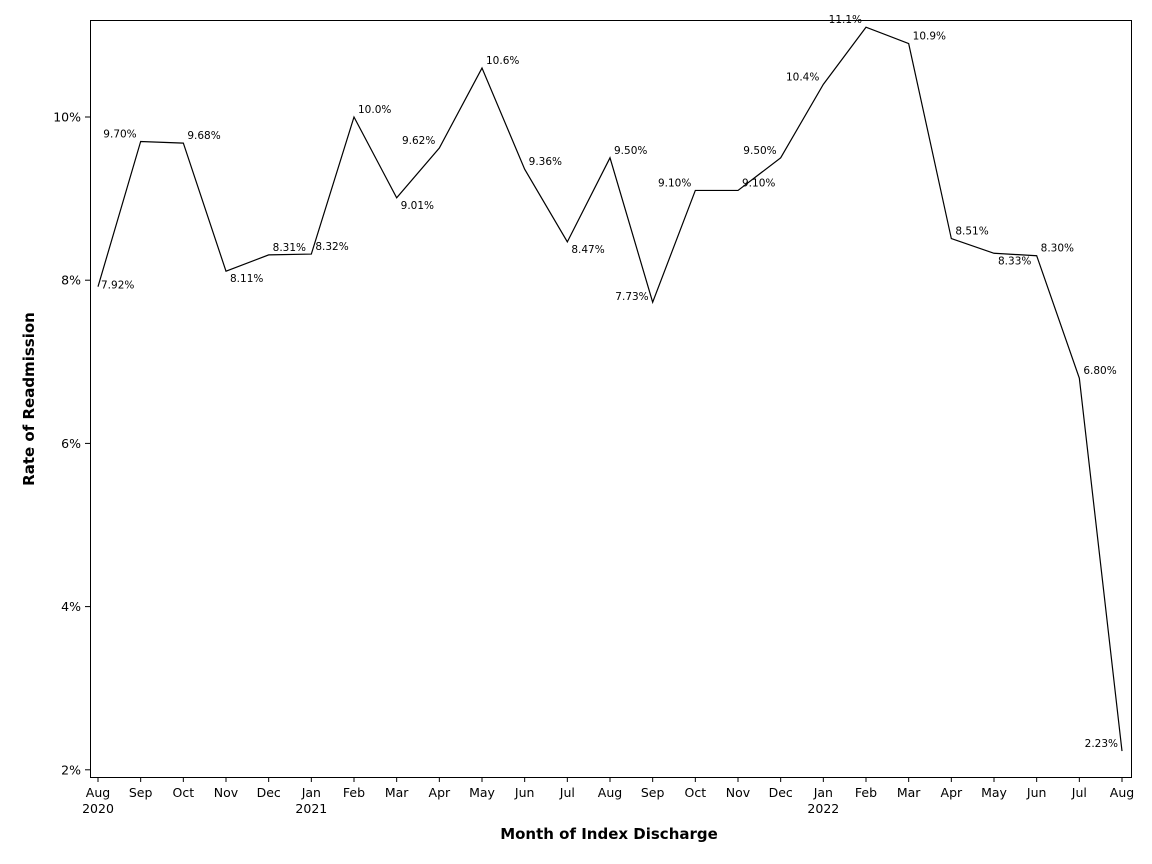 This screenshot has width=1152, height=864. What do you see at coordinates (1101, 744) in the screenshot?
I see `data-label: 2.23%` at bounding box center [1101, 744].